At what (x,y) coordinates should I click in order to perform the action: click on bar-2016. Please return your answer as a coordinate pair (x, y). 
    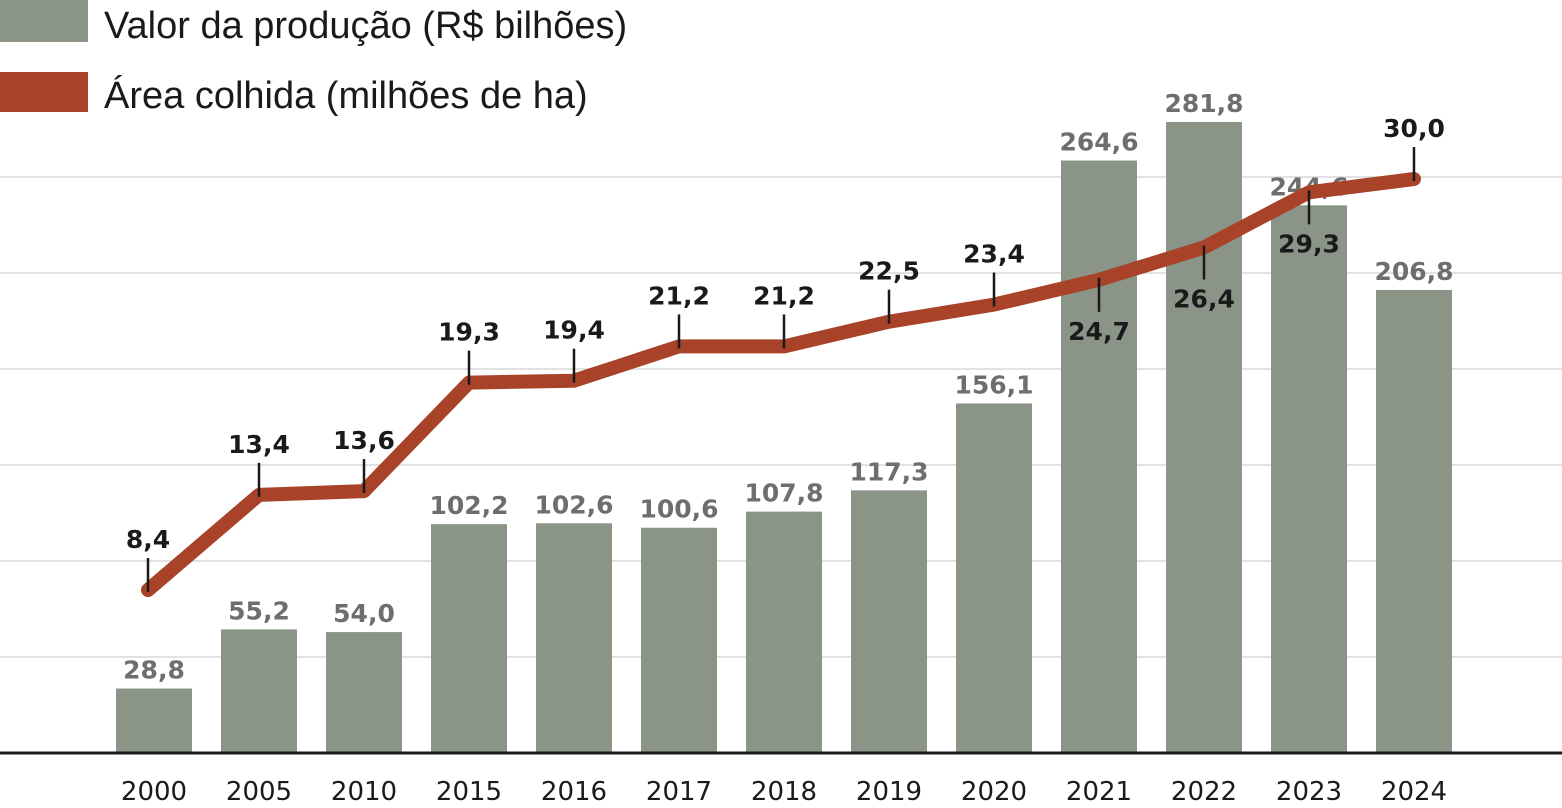
    Looking at the image, I should click on (574, 638).